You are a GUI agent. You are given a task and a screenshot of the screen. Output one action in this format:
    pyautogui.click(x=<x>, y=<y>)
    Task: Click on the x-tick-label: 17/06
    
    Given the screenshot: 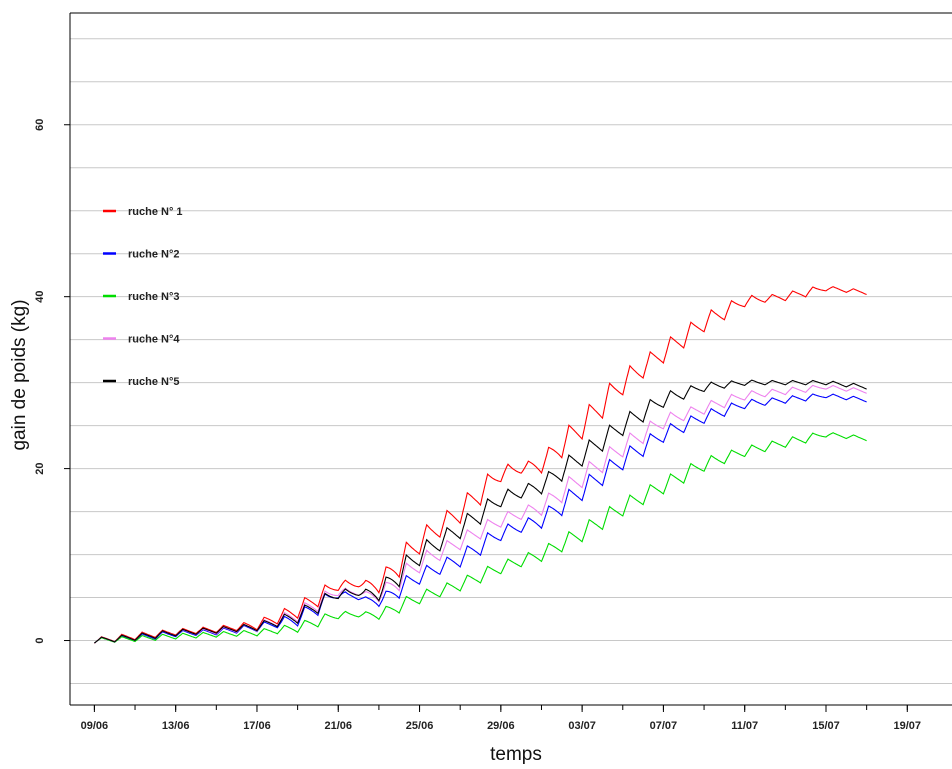 What is the action you would take?
    pyautogui.click(x=257, y=726)
    